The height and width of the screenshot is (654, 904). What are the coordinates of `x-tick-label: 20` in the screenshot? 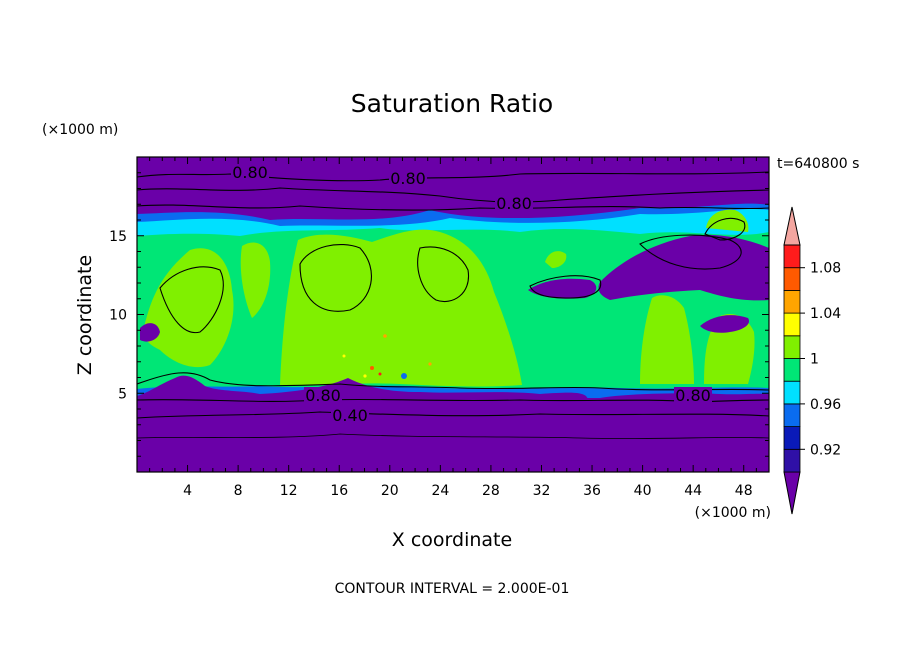 It's located at (390, 491).